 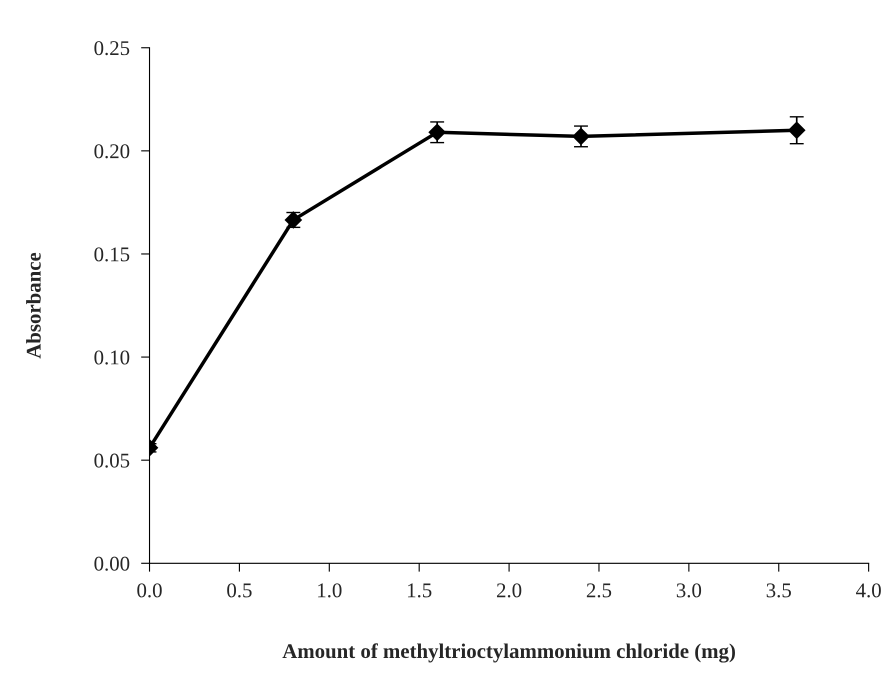 I want to click on x-tick-label: 0.0, so click(x=149, y=590).